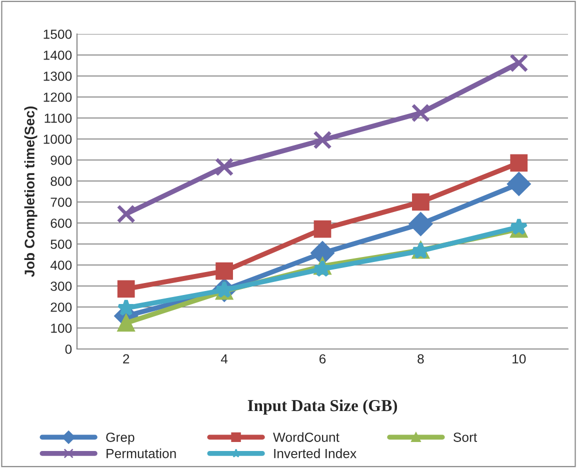 Image resolution: width=577 pixels, height=468 pixels. What do you see at coordinates (120, 438) in the screenshot?
I see `legend-label: Grep` at bounding box center [120, 438].